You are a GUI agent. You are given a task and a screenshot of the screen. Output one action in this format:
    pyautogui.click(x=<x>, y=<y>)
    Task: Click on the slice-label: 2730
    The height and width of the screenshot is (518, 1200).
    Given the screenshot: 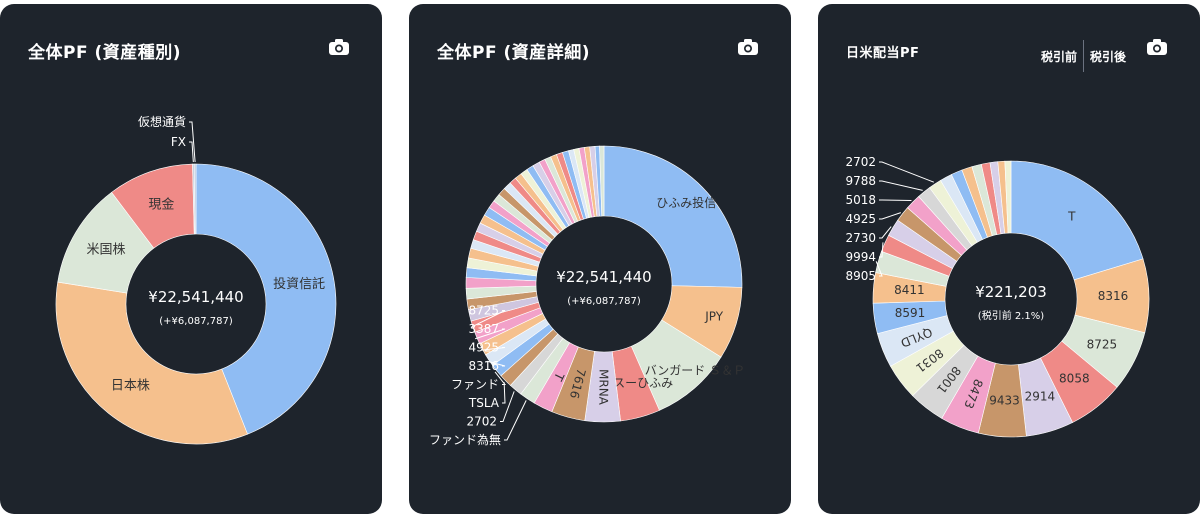 What is the action you would take?
    pyautogui.click(x=860, y=238)
    